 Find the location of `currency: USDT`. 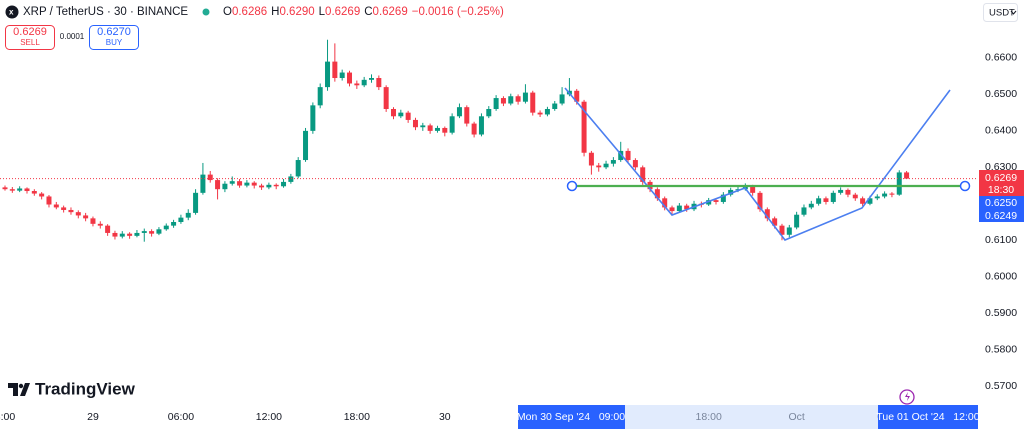

currency: USDT is located at coordinates (1002, 13).